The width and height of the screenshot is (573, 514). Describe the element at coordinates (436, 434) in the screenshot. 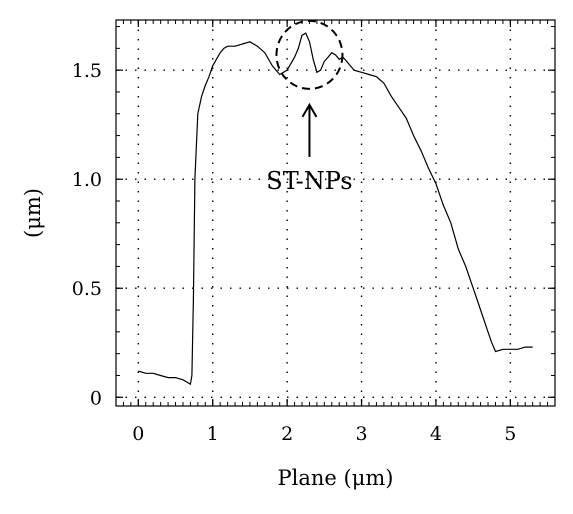

I see `x-tick-label: 4` at that location.